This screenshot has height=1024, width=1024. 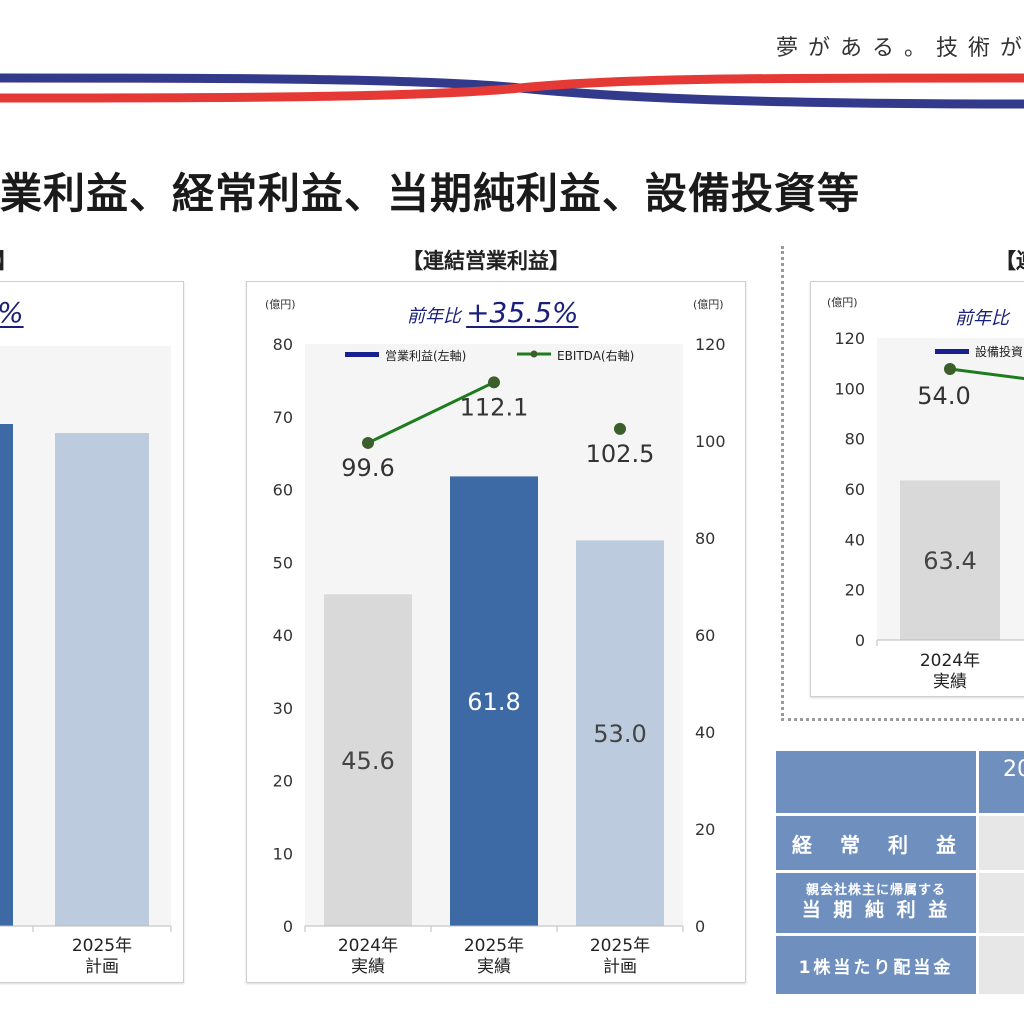 I want to click on dotted-frame, so click(x=902, y=483).